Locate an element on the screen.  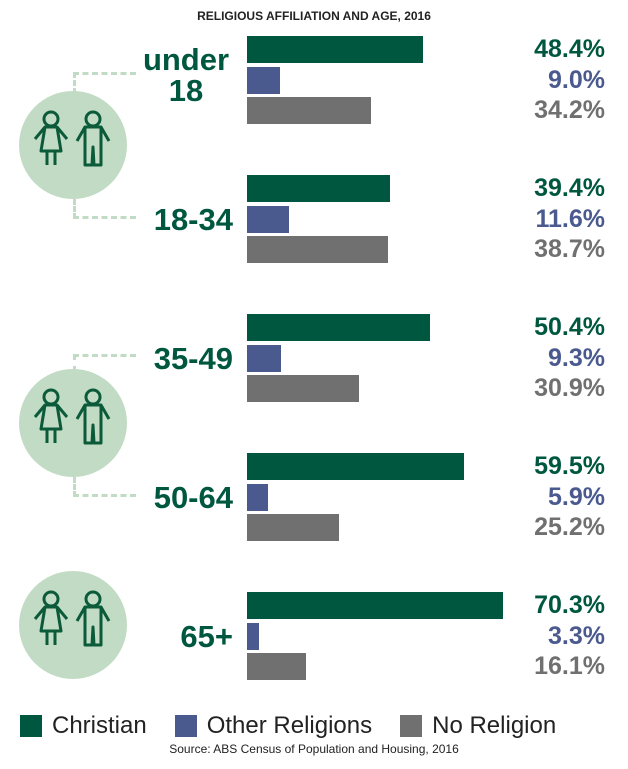
data-label: 11.6% is located at coordinates (570, 218).